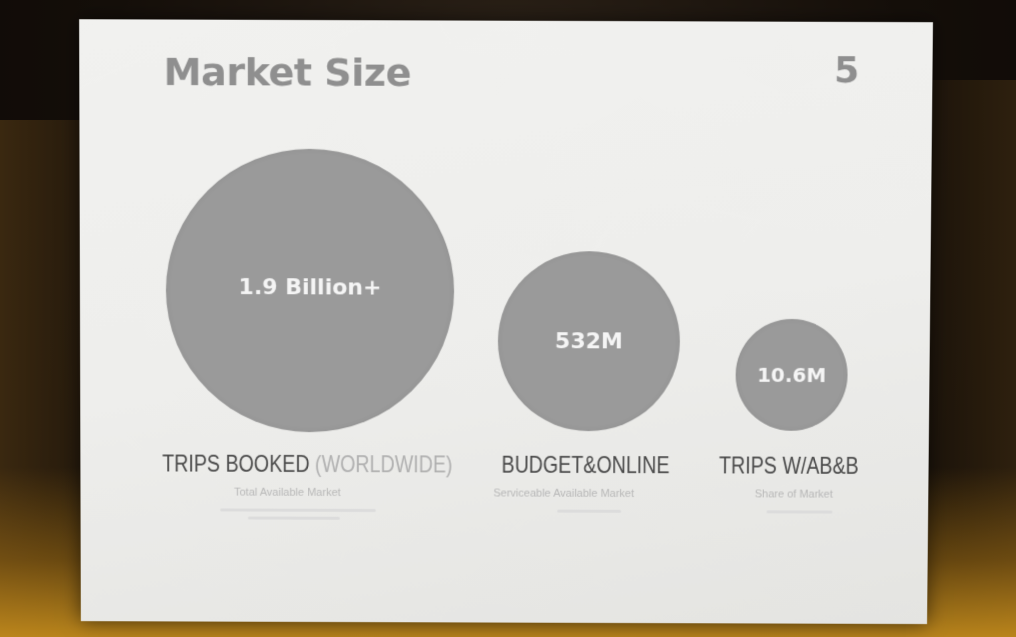 The image size is (1016, 637). What do you see at coordinates (789, 466) in the screenshot?
I see `market-heading-share: TRIPS W/AB&B` at bounding box center [789, 466].